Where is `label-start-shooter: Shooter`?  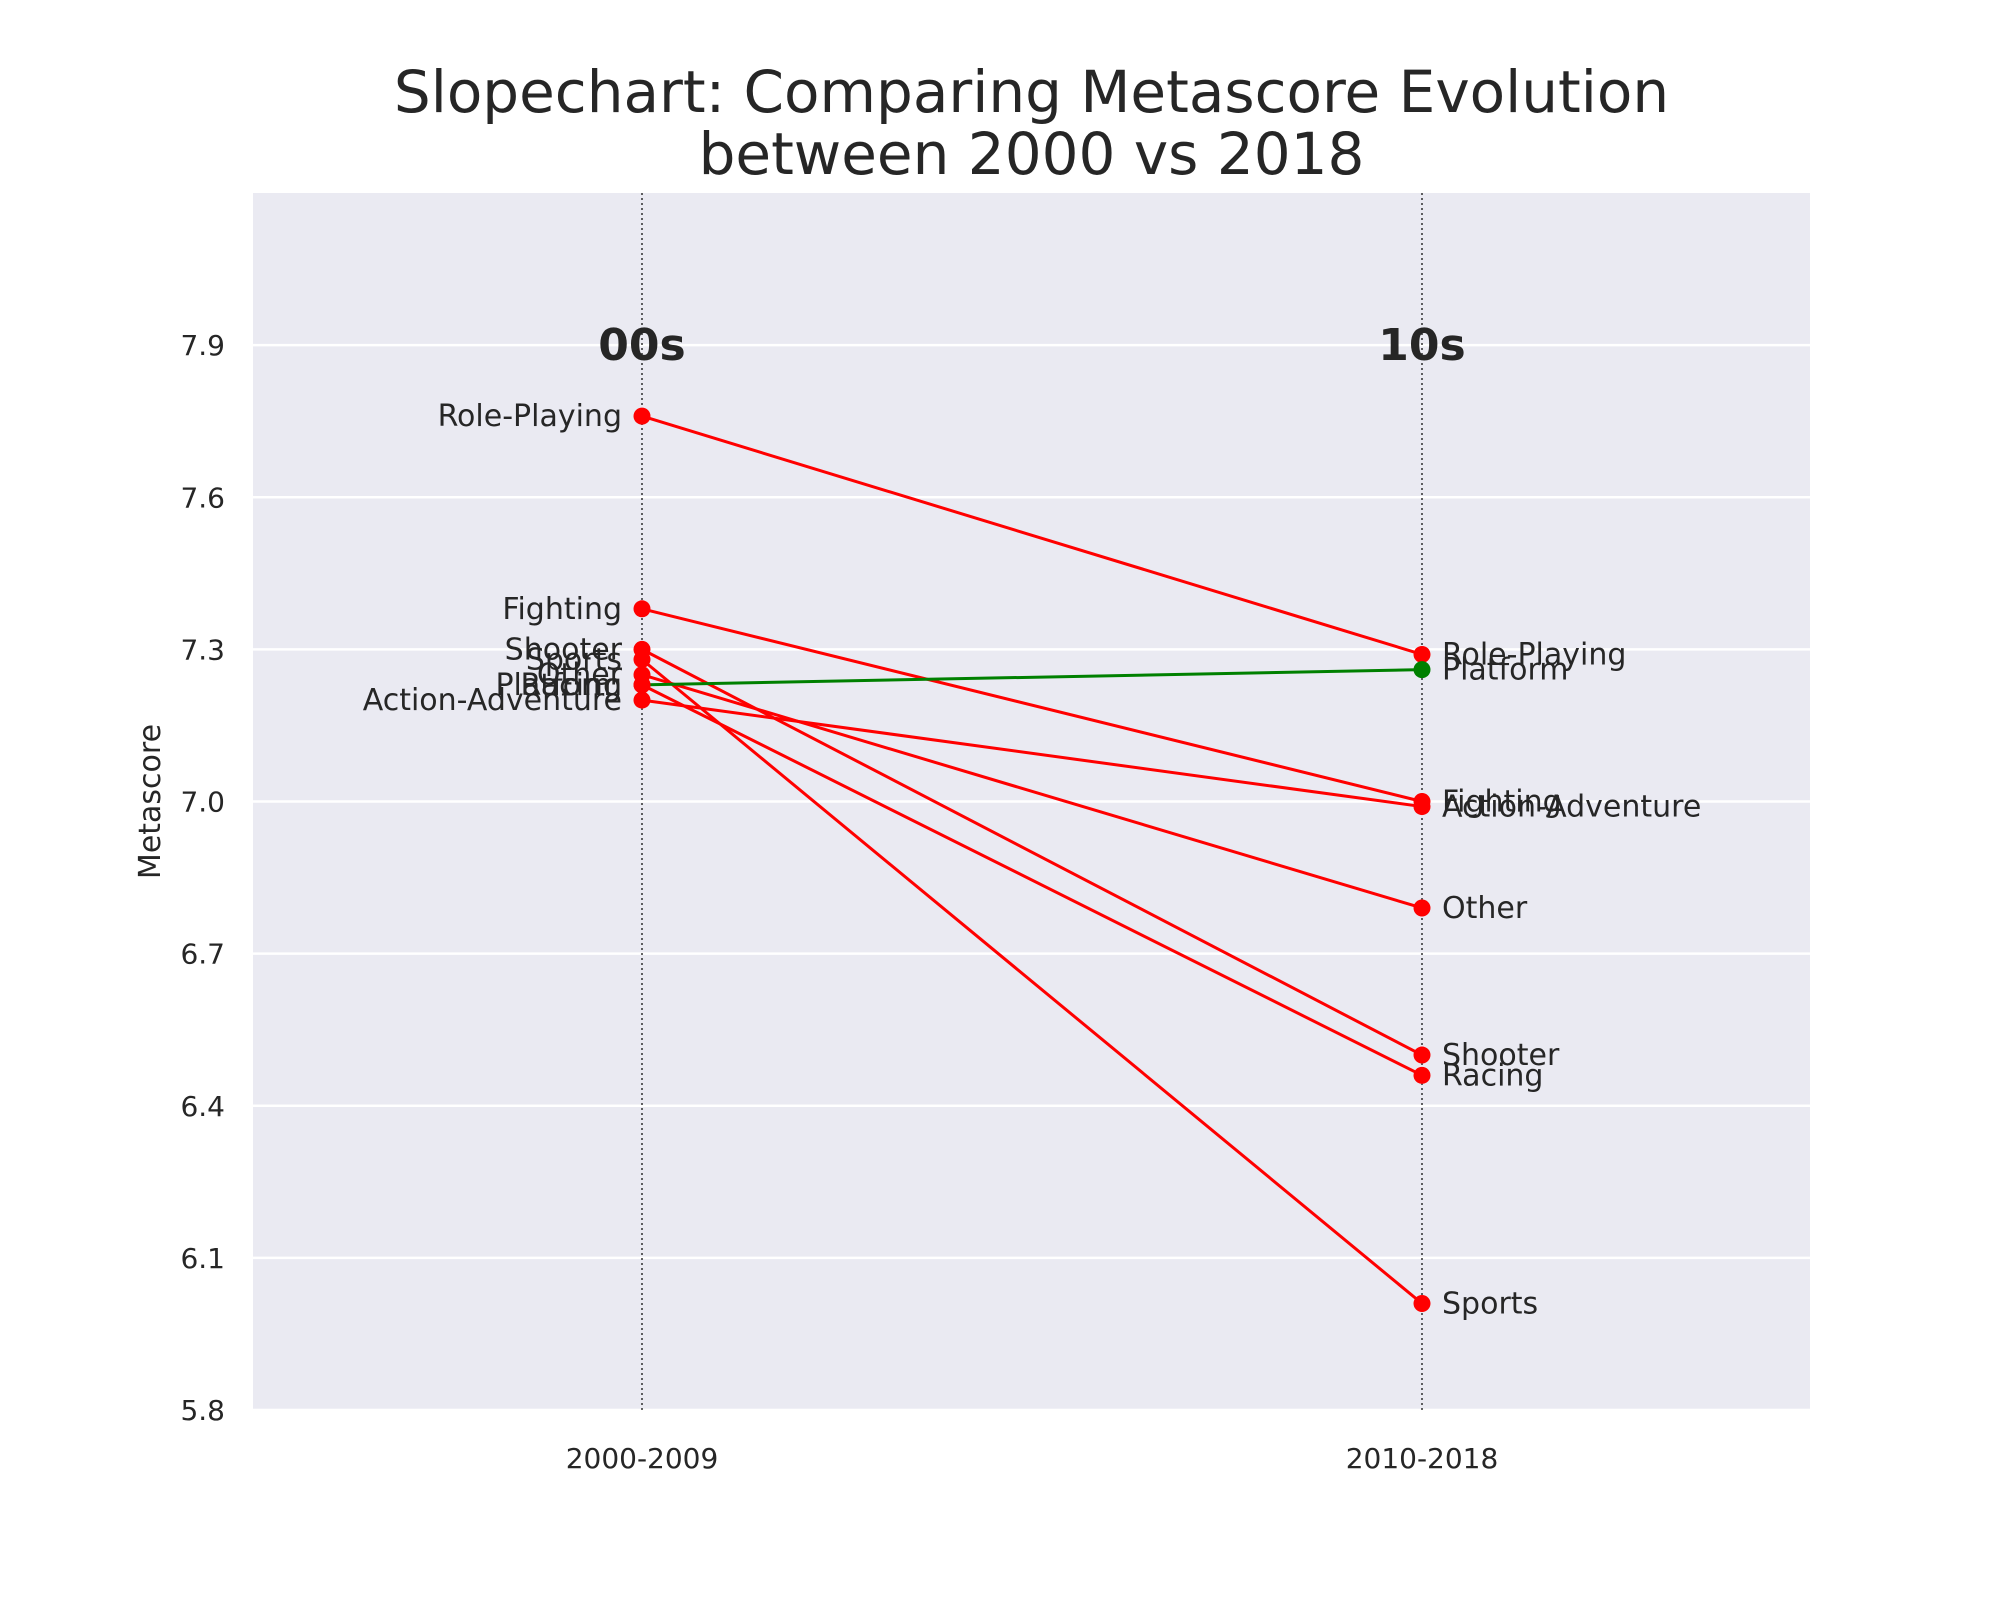 label-start-shooter: Shooter is located at coordinates (564, 649).